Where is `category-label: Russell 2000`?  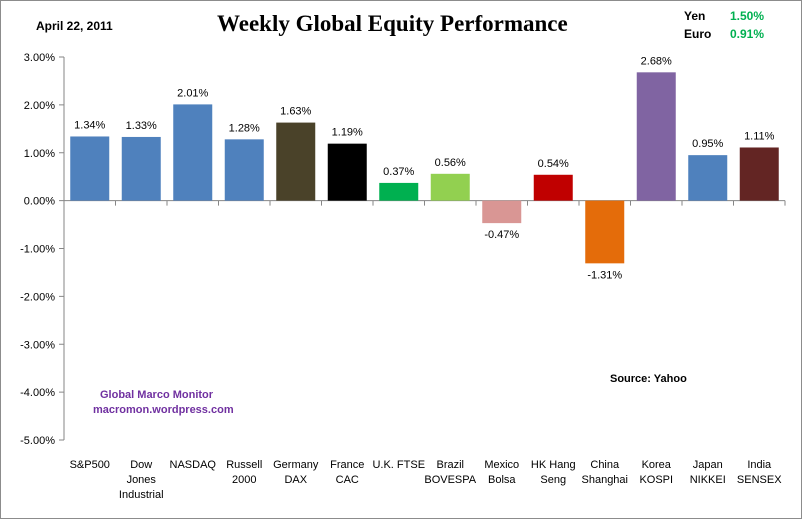 category-label: Russell 2000 is located at coordinates (244, 472).